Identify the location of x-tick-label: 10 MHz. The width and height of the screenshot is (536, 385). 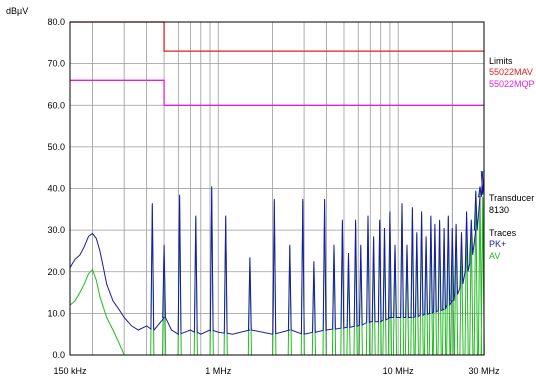
(399, 371).